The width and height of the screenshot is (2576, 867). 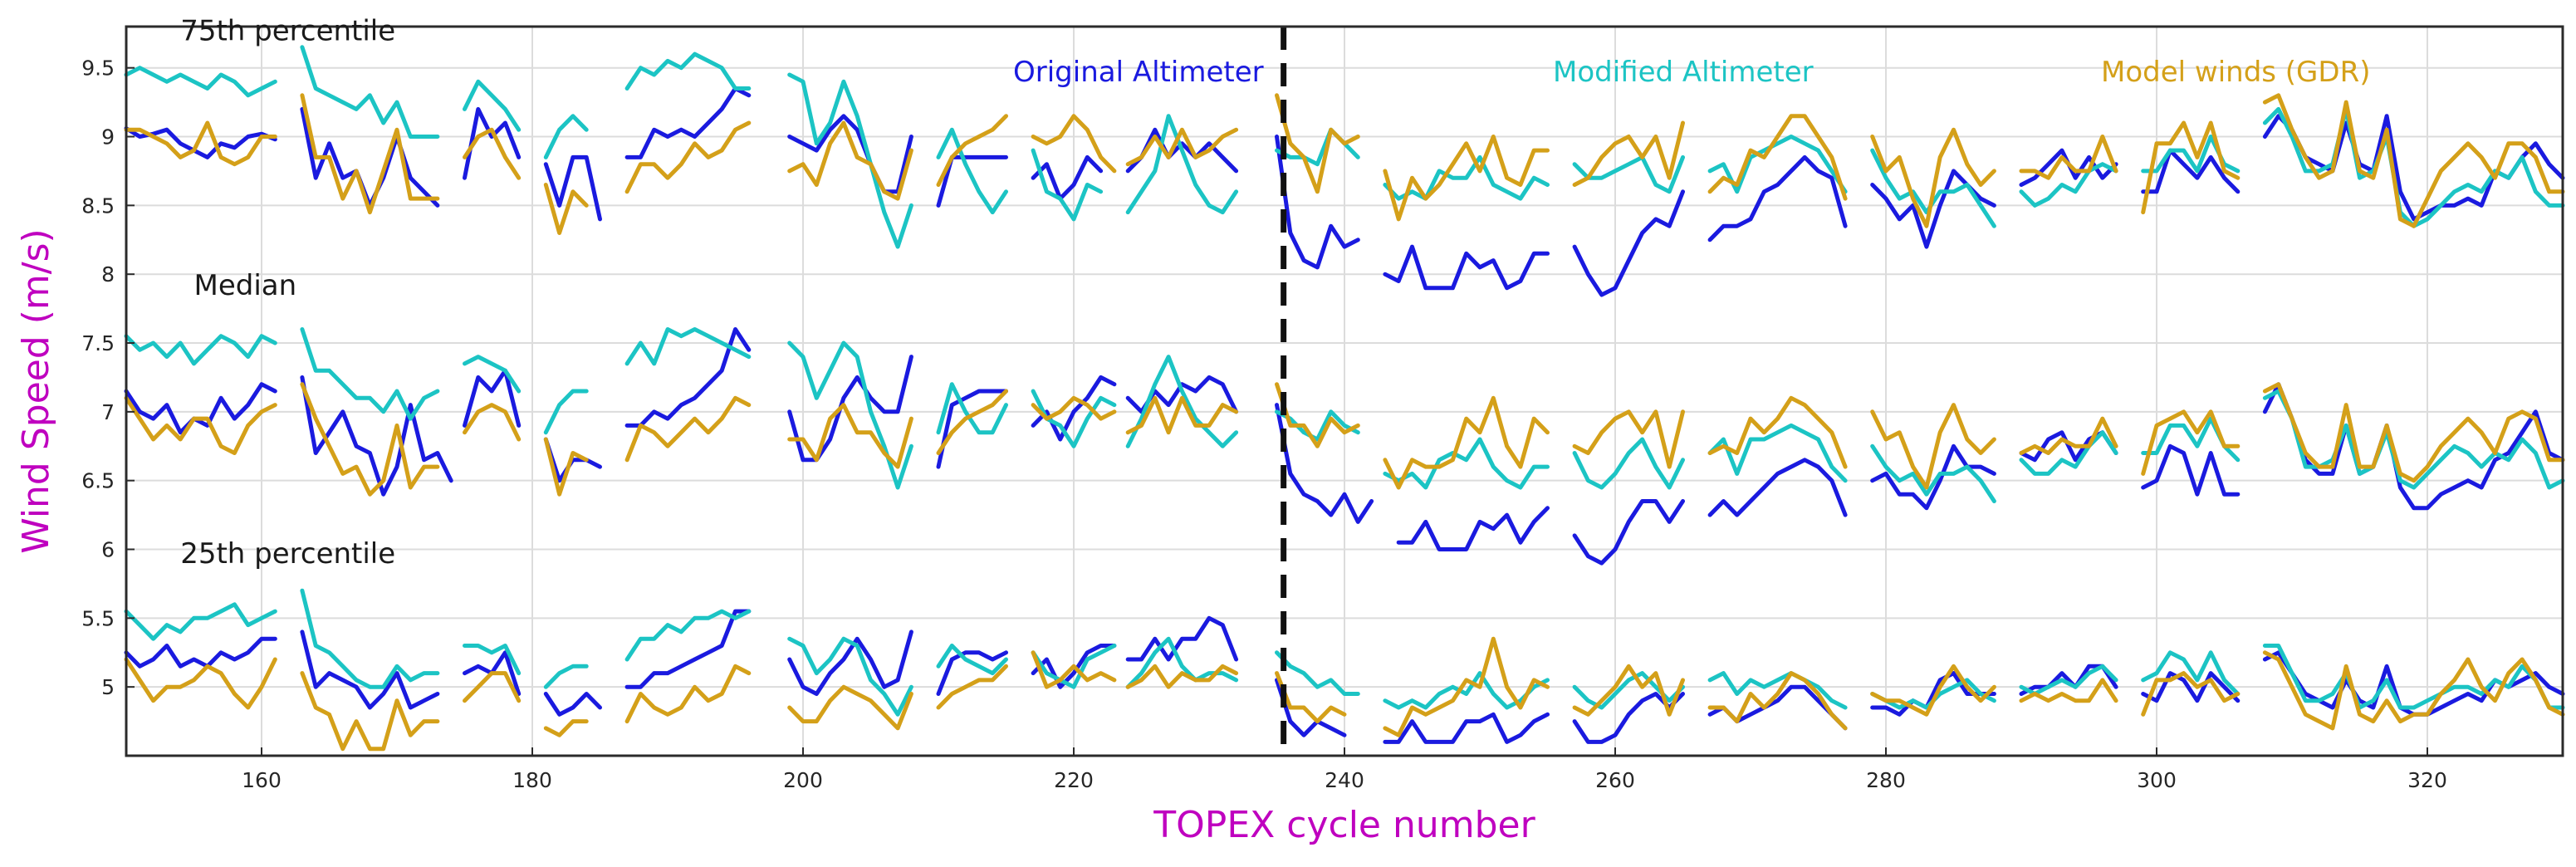 I want to click on legend-entry: Model winds (GDR), so click(x=2235, y=72).